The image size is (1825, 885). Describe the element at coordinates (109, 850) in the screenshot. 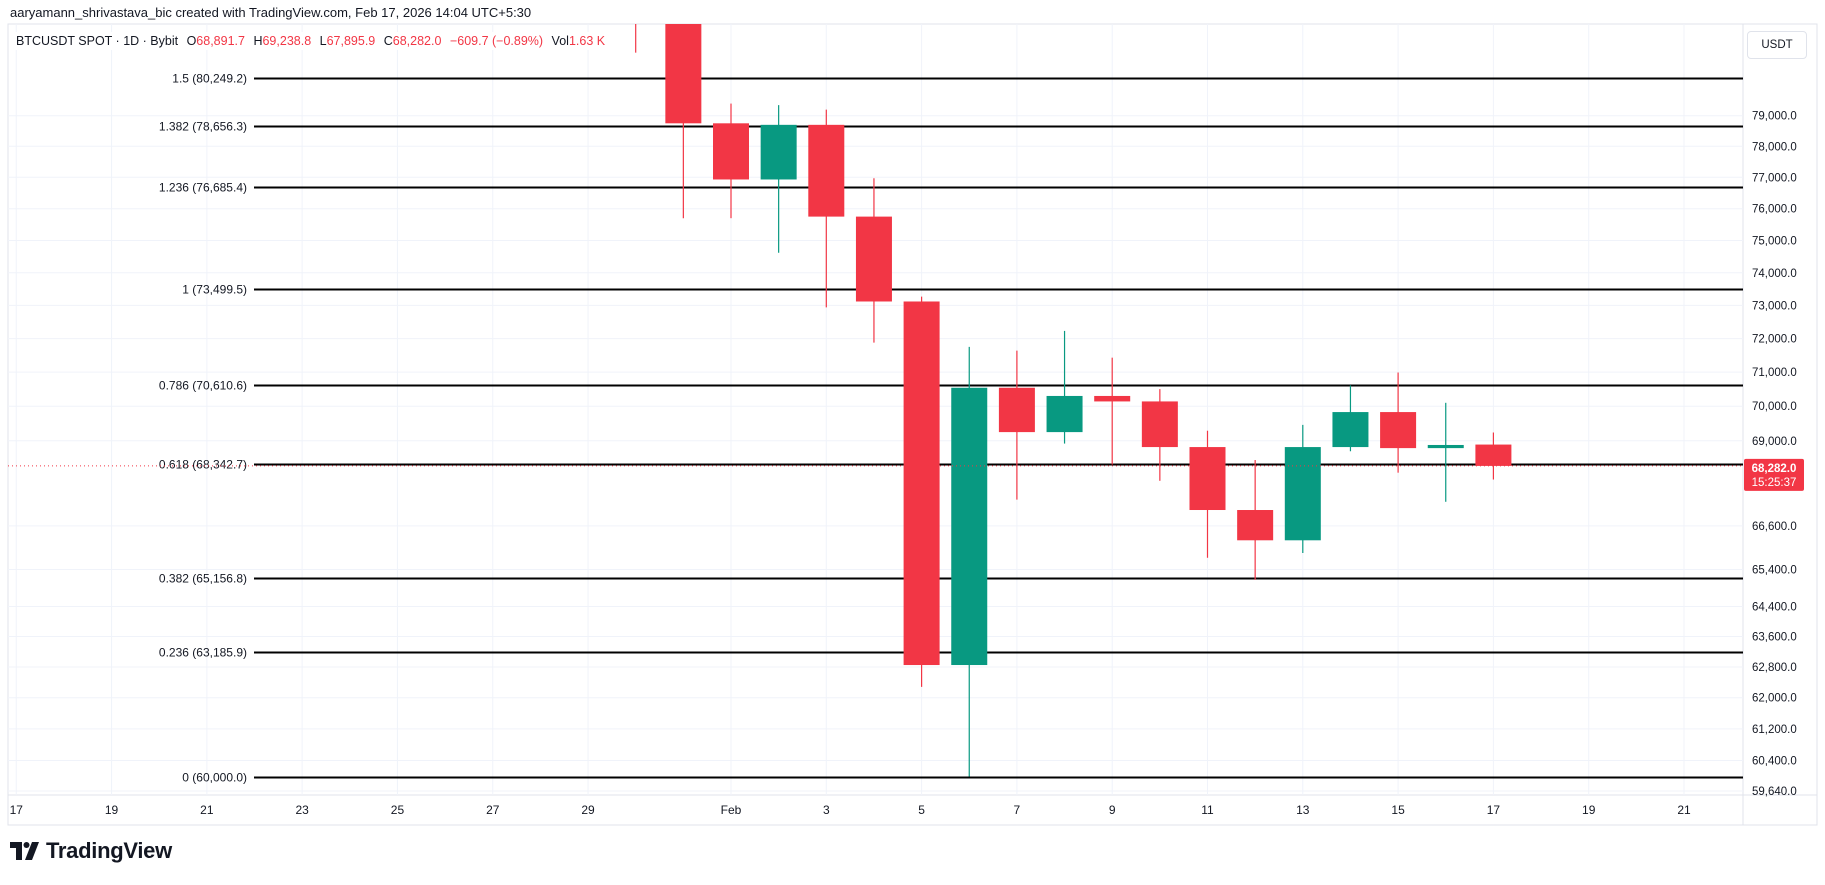

I see `tradingview-logo-text: TradingView` at that location.